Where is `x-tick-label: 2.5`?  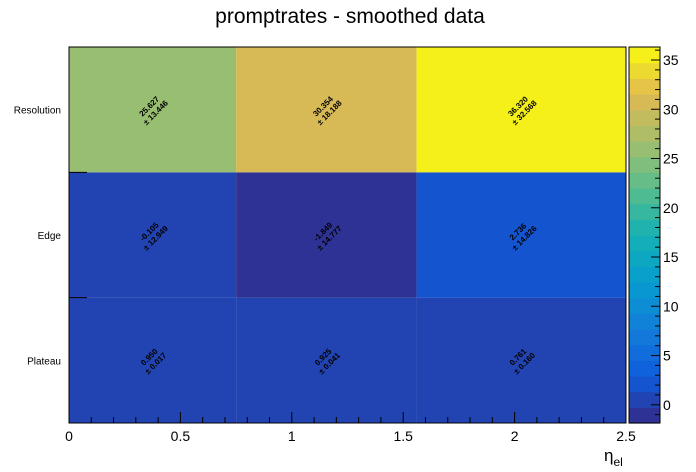 x-tick-label: 2.5 is located at coordinates (626, 436).